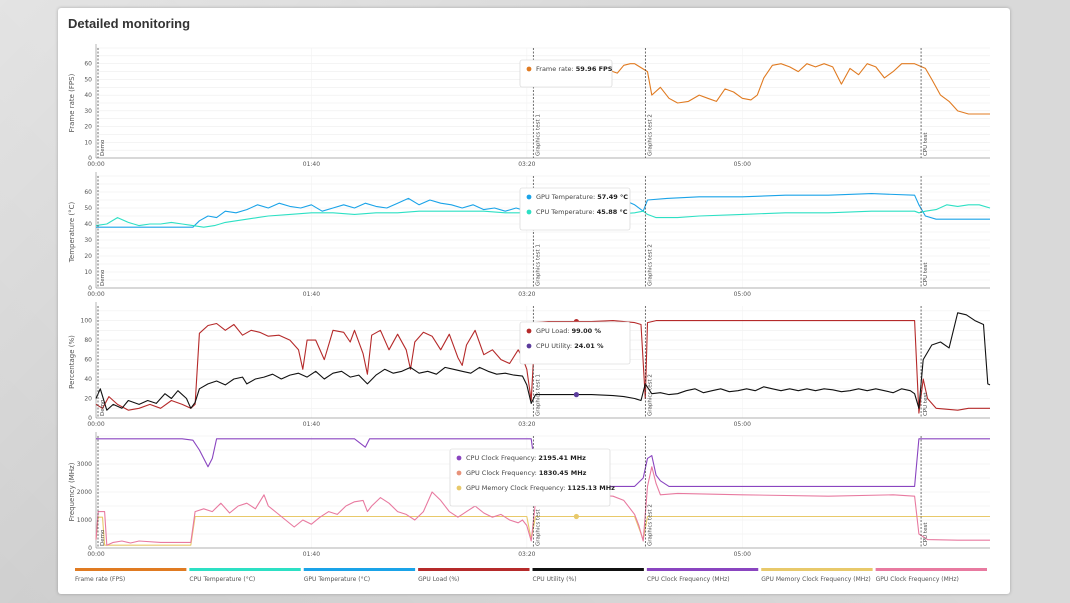  Describe the element at coordinates (438, 579) in the screenshot. I see `legend-label: GPU Load (%)` at that location.